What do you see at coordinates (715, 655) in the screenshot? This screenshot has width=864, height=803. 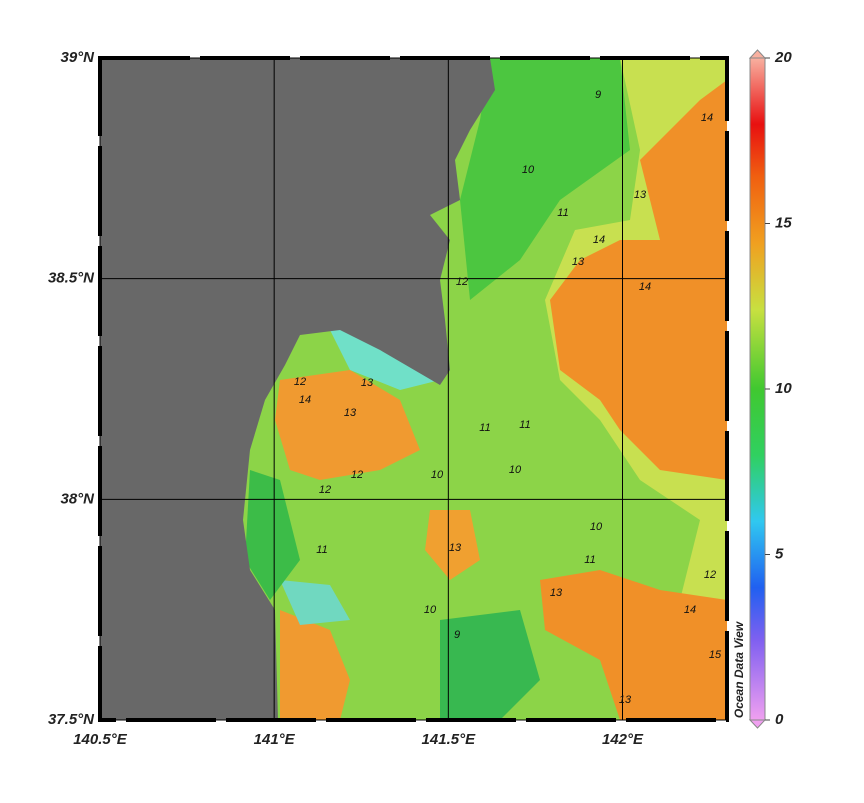 I see `contour-label: 15` at bounding box center [715, 655].